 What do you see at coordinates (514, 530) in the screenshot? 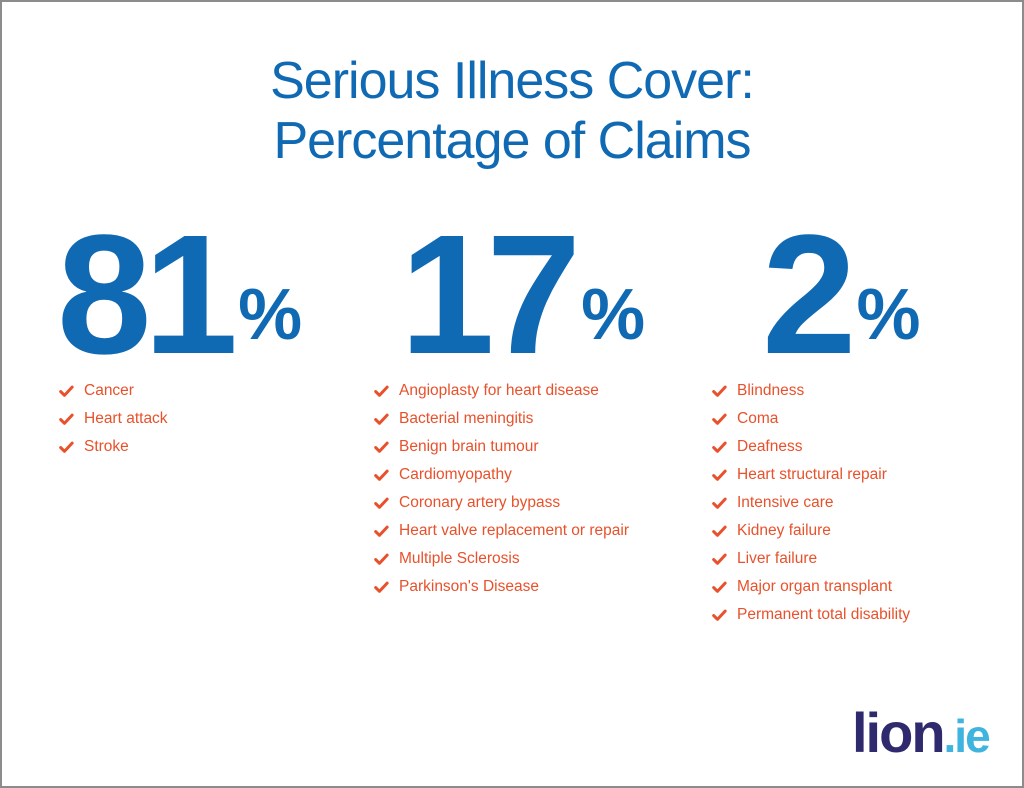
I see `condition-label: Heart valve replacement or repair` at bounding box center [514, 530].